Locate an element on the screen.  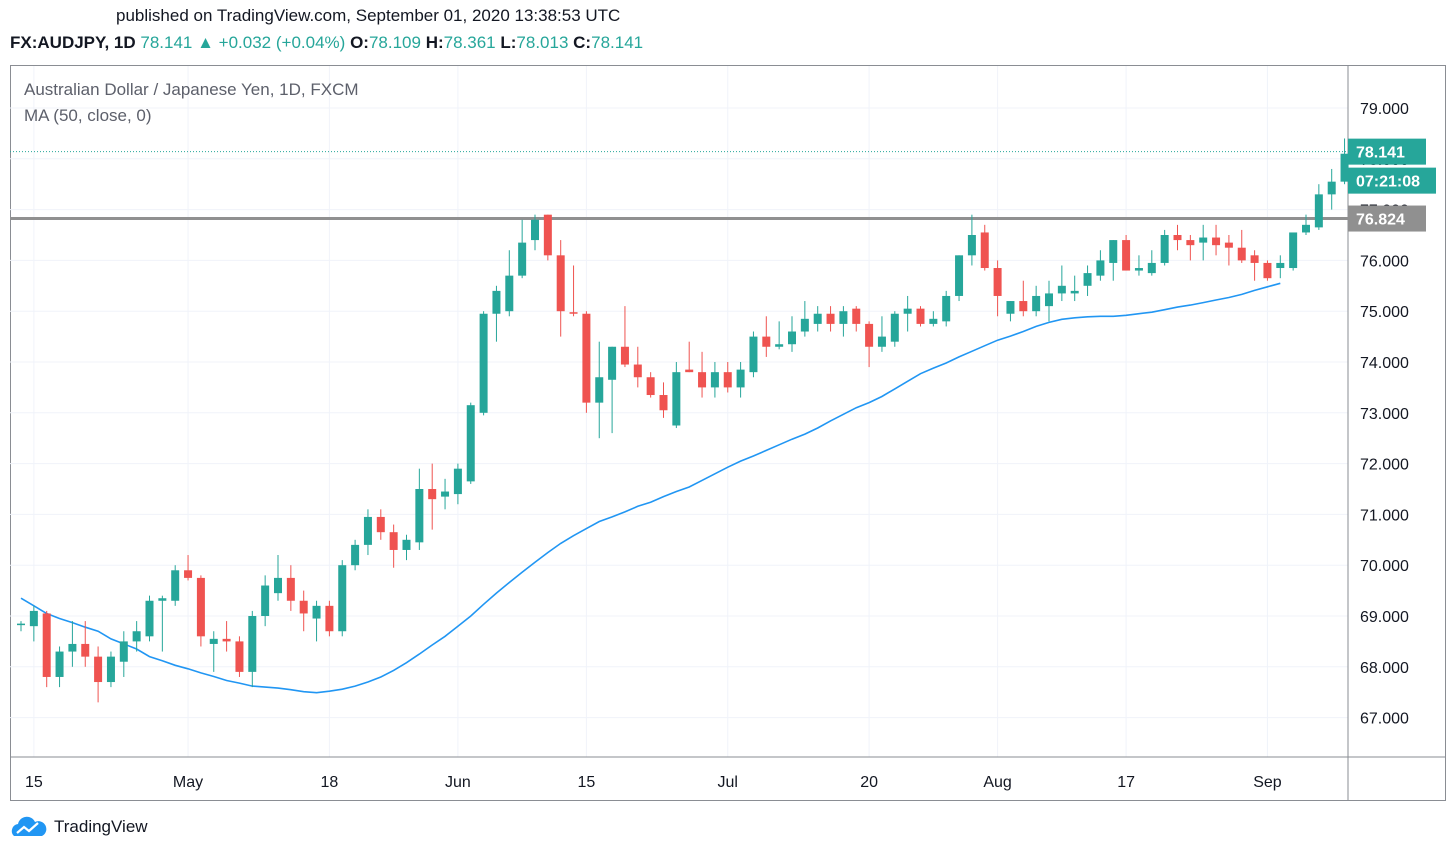
symbol-label: FX:AUDJPY, 1D is located at coordinates (73, 42).